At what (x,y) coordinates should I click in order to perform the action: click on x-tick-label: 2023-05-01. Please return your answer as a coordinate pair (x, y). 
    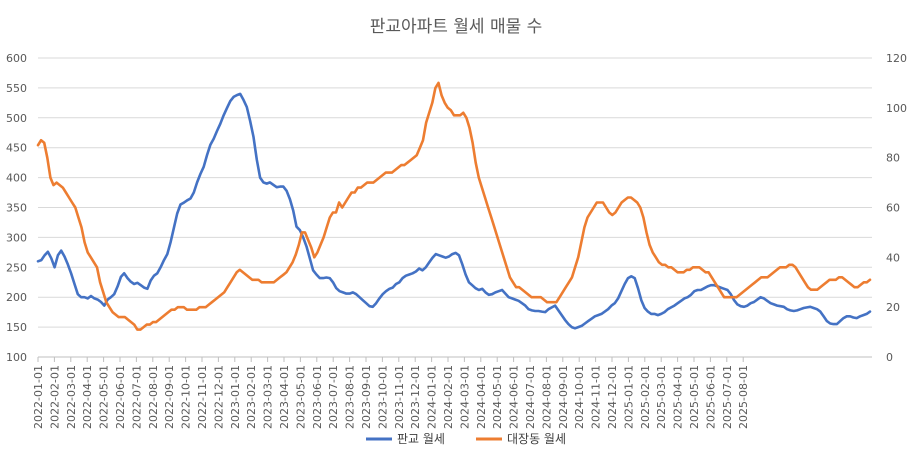
    Looking at the image, I should click on (300, 397).